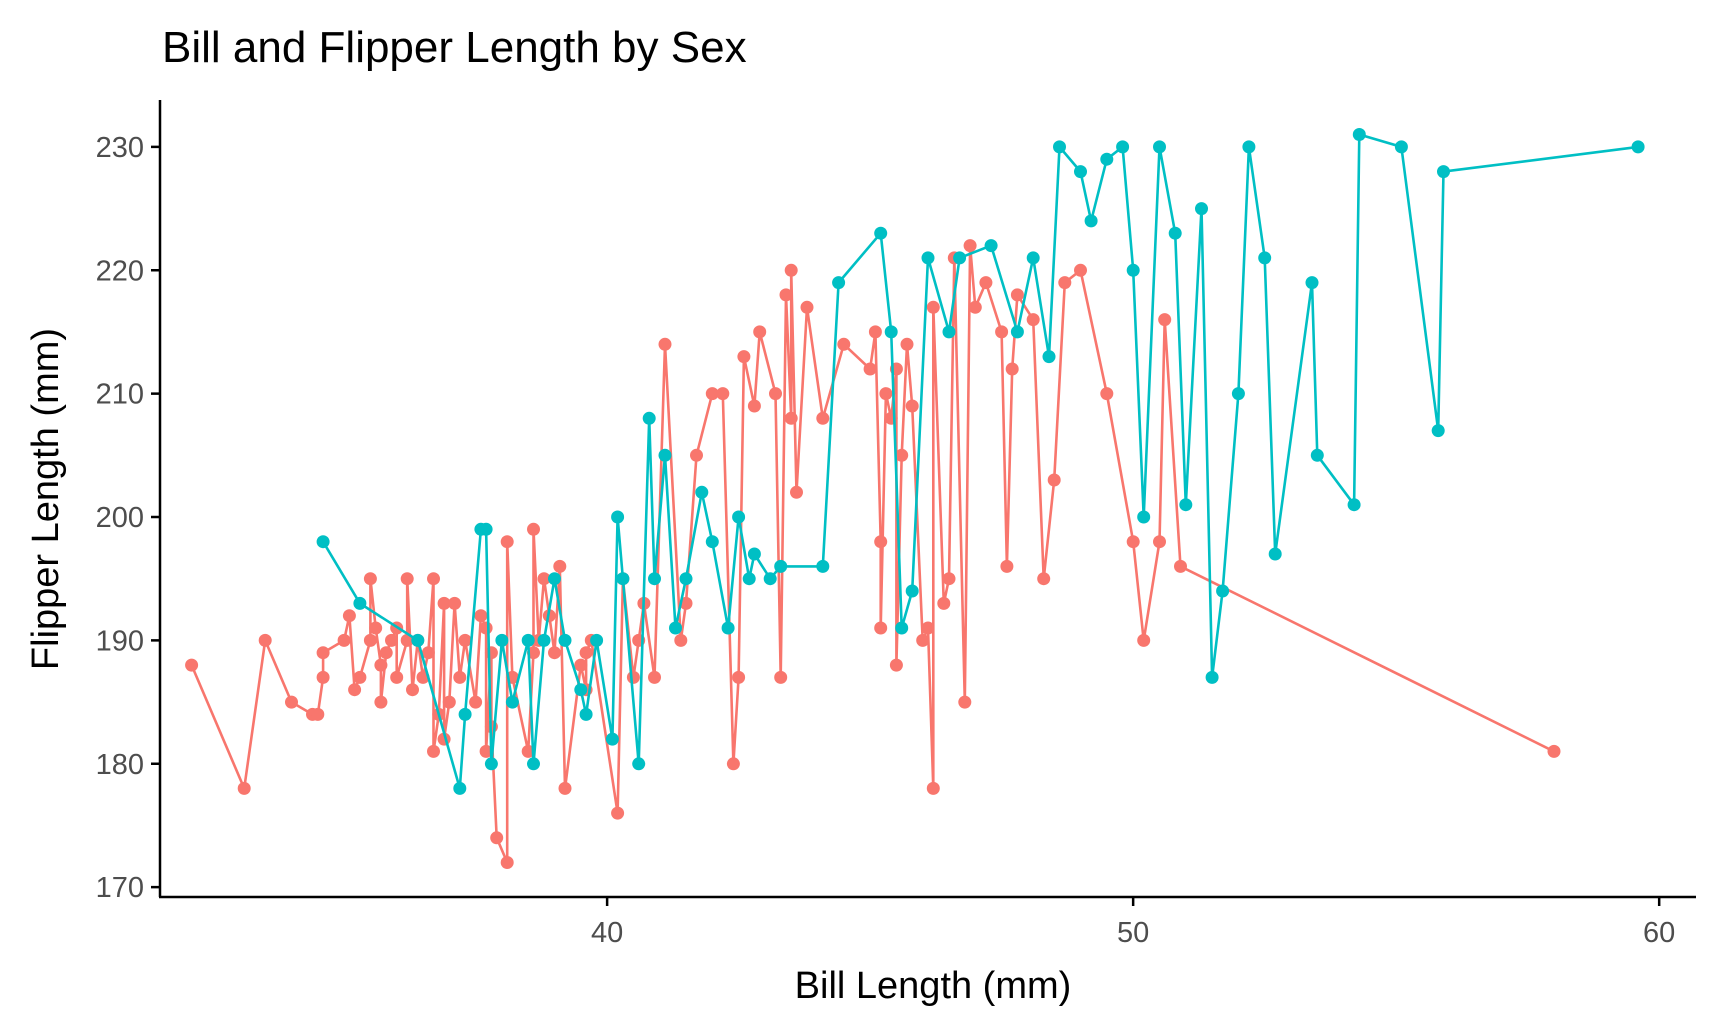 The width and height of the screenshot is (1725, 1025). Describe the element at coordinates (454, 47) in the screenshot. I see `chart-title: Bill and Flipper Length by Sex` at that location.